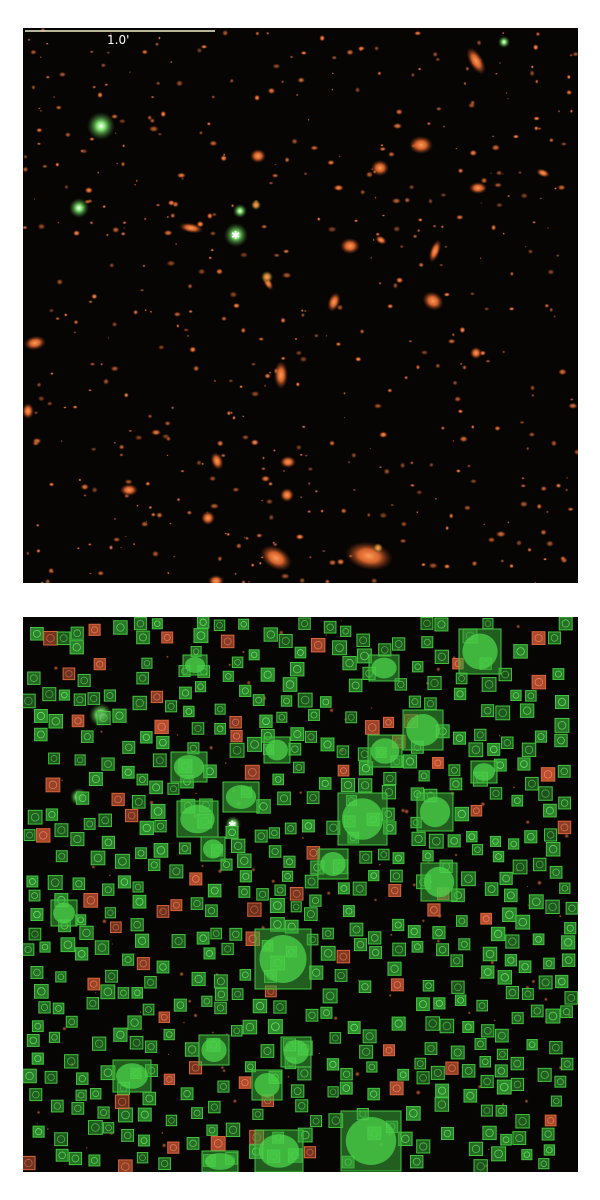 Image resolution: width=600 pixels, height=1200 pixels. What do you see at coordinates (79, 208) in the screenshot?
I see `star` at bounding box center [79, 208].